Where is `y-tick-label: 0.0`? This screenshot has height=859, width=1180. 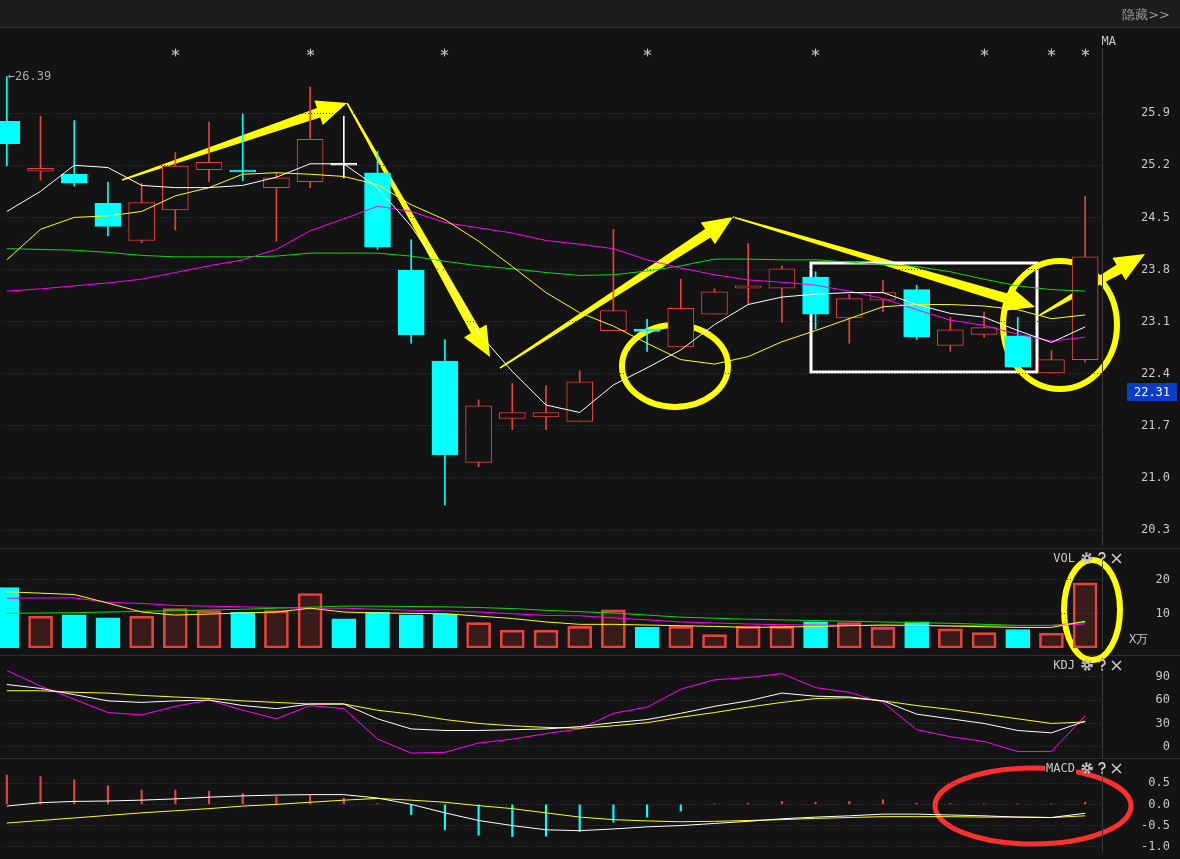
y-tick-label: 0.0 is located at coordinates (1159, 803).